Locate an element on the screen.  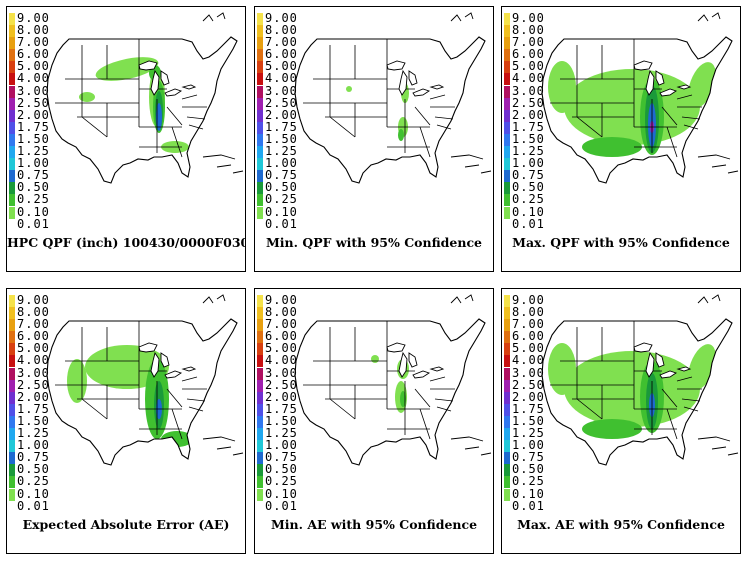
legend-row: 5.00 is located at coordinates (528, 66).